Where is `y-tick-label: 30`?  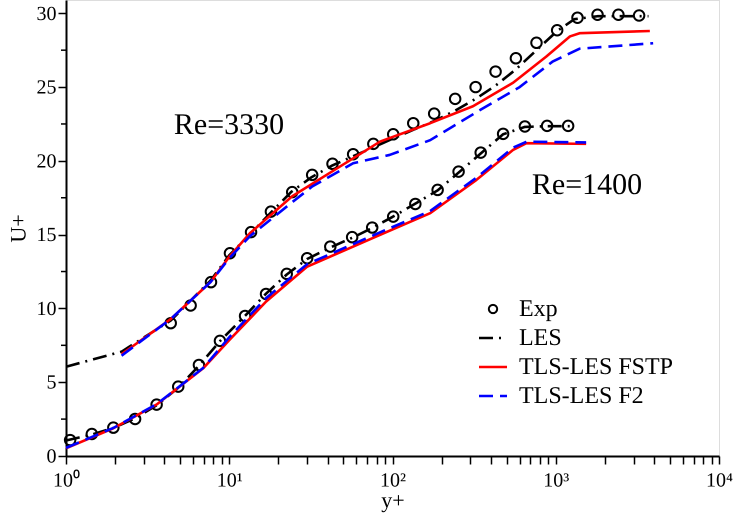
y-tick-label: 30 is located at coordinates (46, 13).